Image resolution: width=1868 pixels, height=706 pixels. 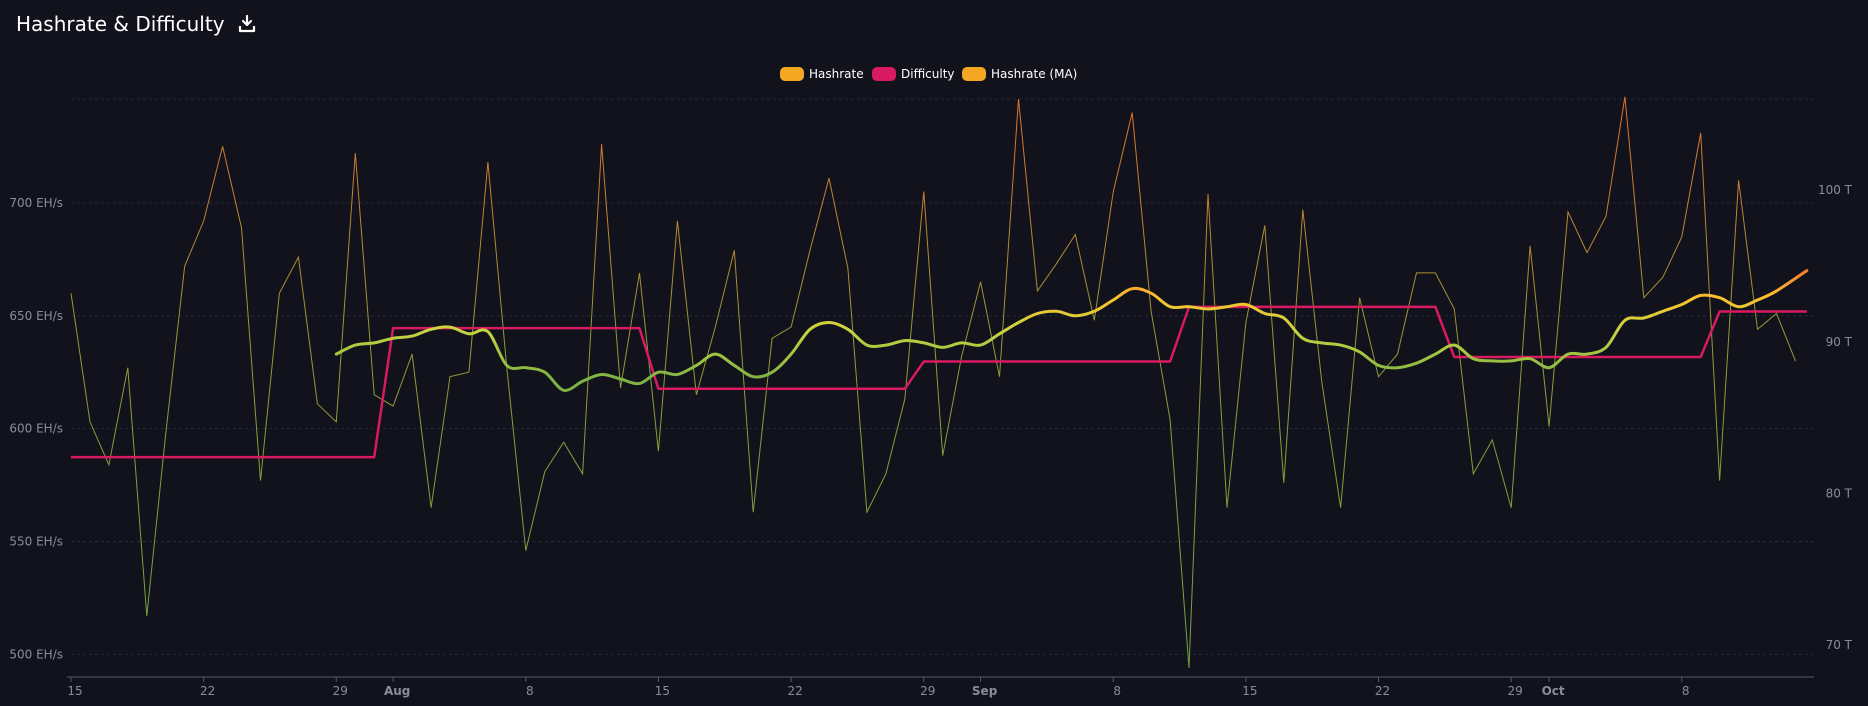 I want to click on series-hashrate-ma-line, so click(x=1071, y=330).